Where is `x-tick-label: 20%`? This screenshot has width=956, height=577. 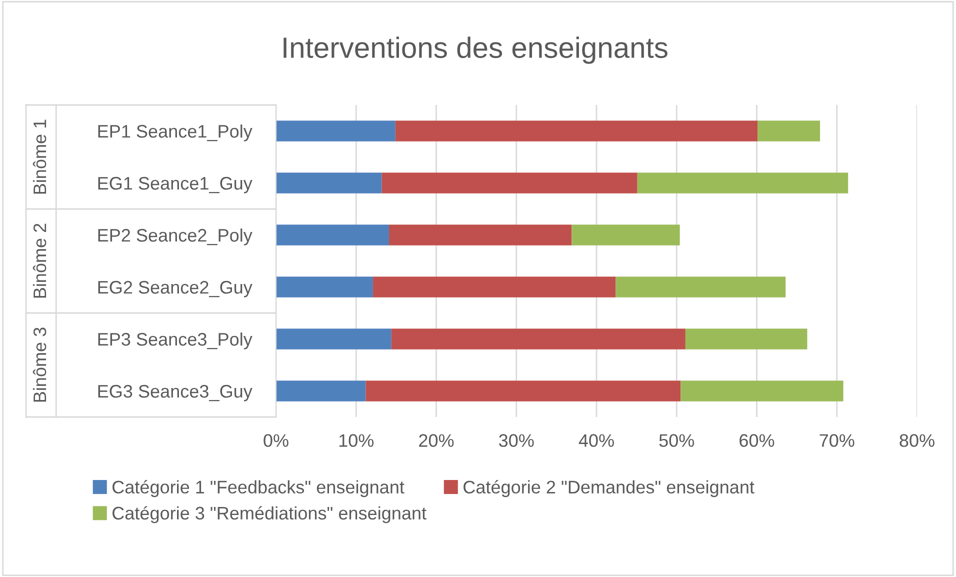 x-tick-label: 20% is located at coordinates (436, 440).